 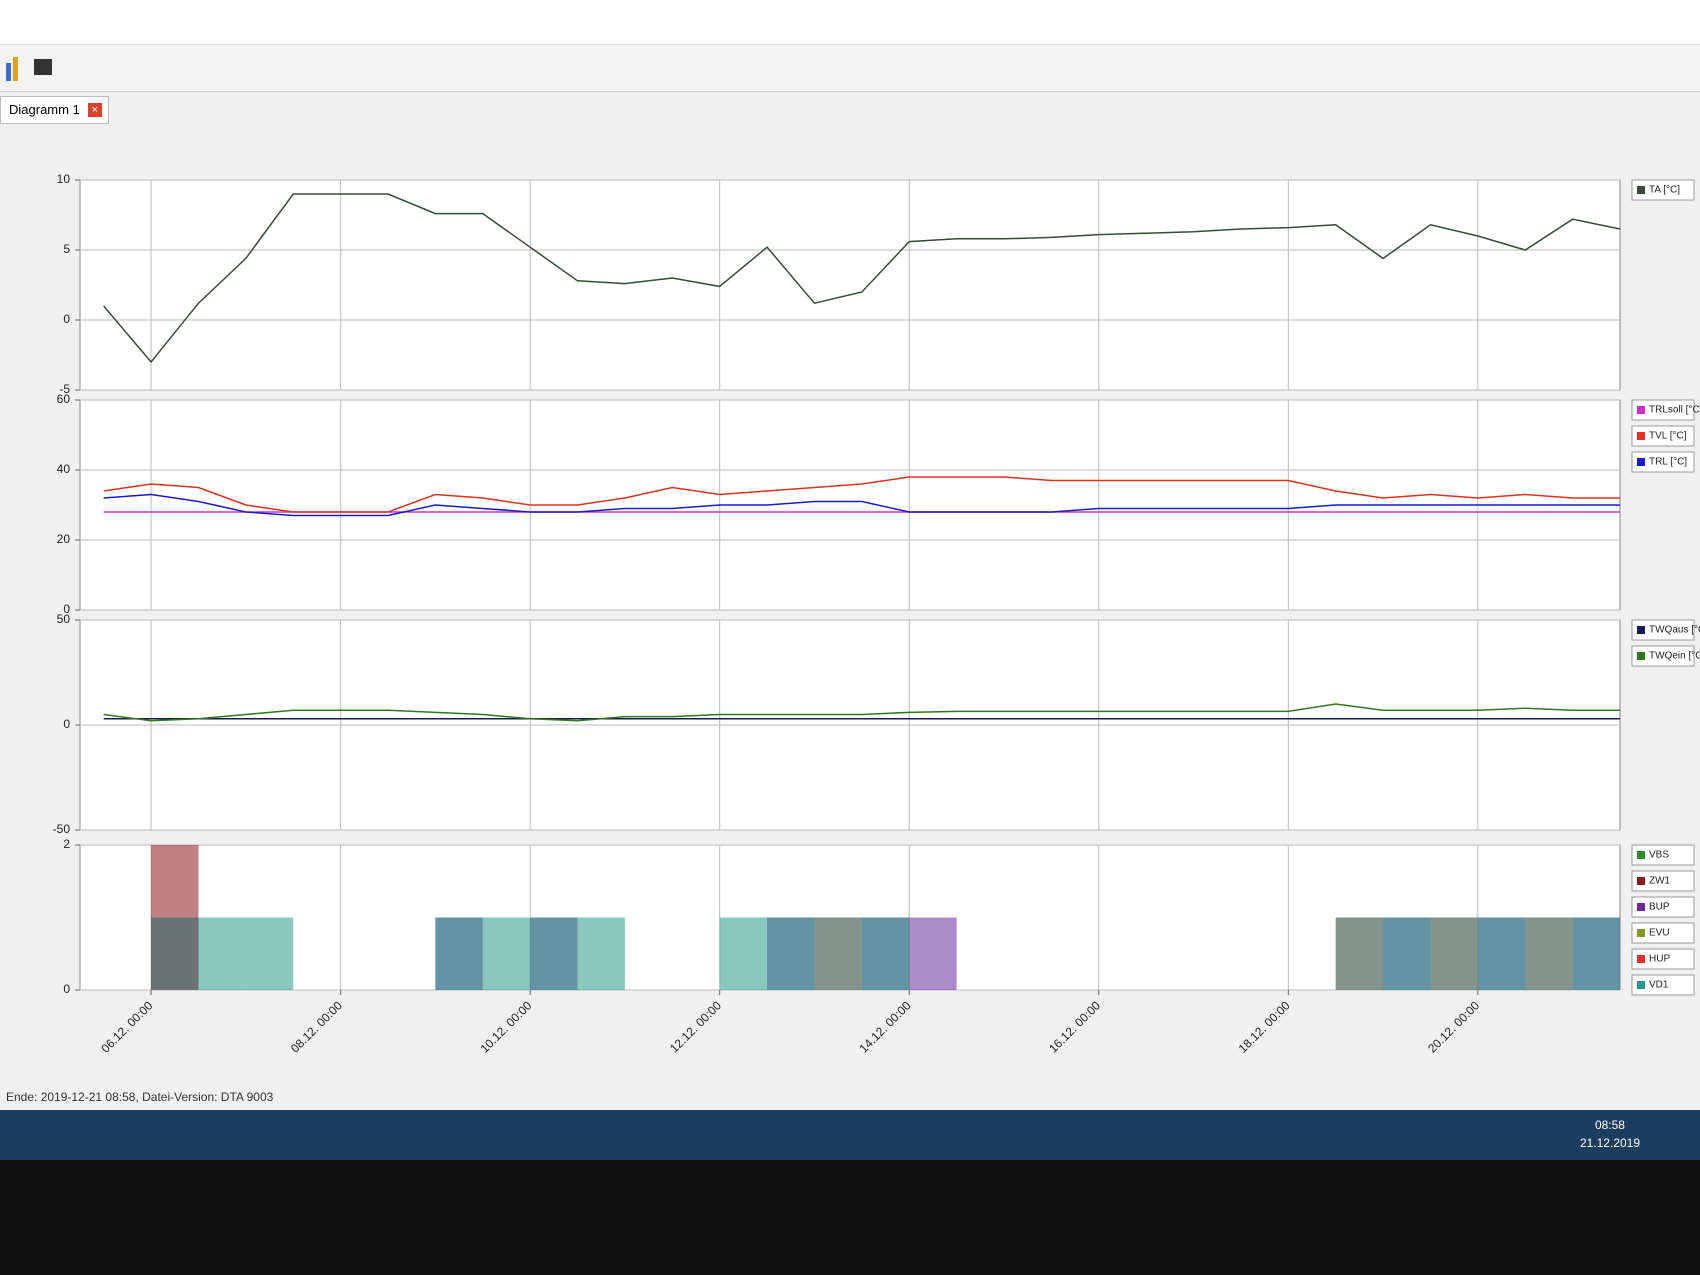 What do you see at coordinates (1609, 1143) in the screenshot?
I see `clock-date: 21.12.2019` at bounding box center [1609, 1143].